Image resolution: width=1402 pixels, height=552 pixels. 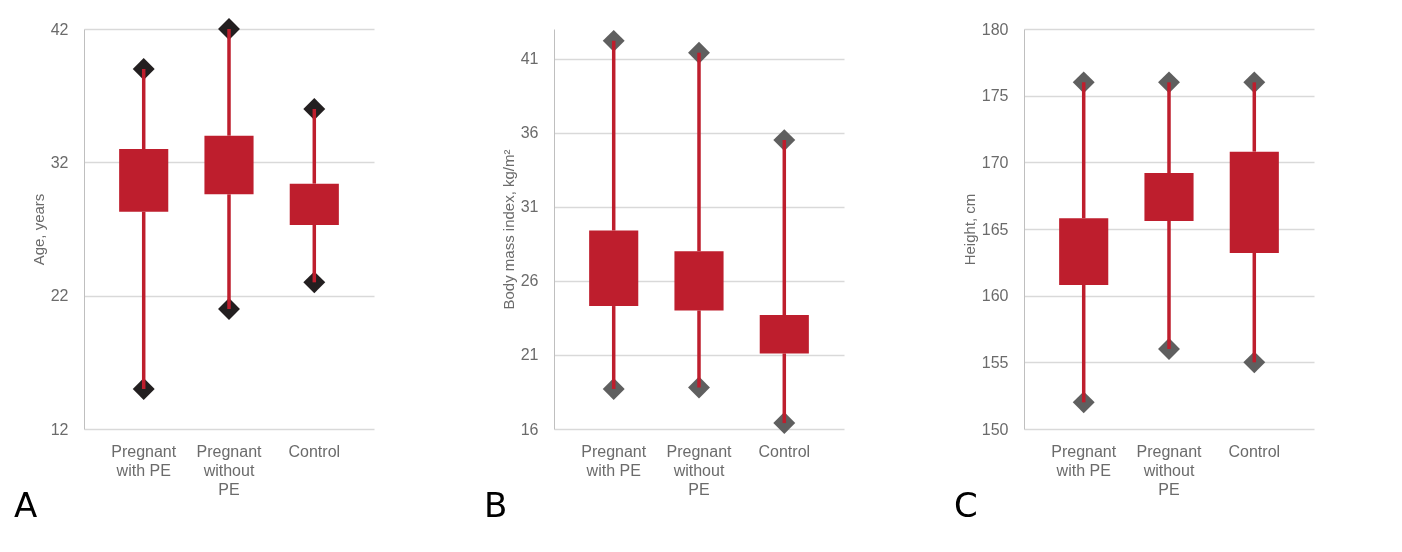 What do you see at coordinates (529, 355) in the screenshot?
I see `y-tick-label: 21` at bounding box center [529, 355].